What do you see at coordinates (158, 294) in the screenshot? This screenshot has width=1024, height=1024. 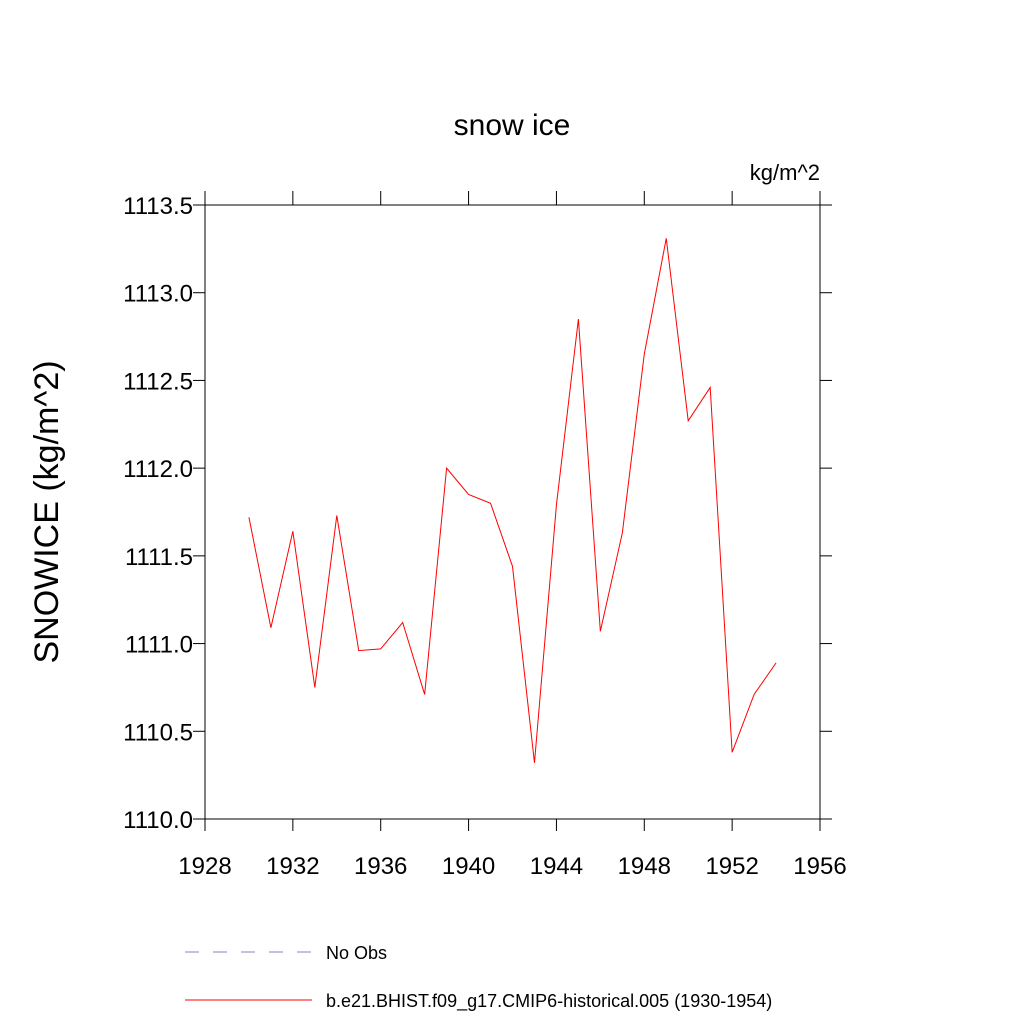 I see `y-tick-label: 1113.0` at bounding box center [158, 294].